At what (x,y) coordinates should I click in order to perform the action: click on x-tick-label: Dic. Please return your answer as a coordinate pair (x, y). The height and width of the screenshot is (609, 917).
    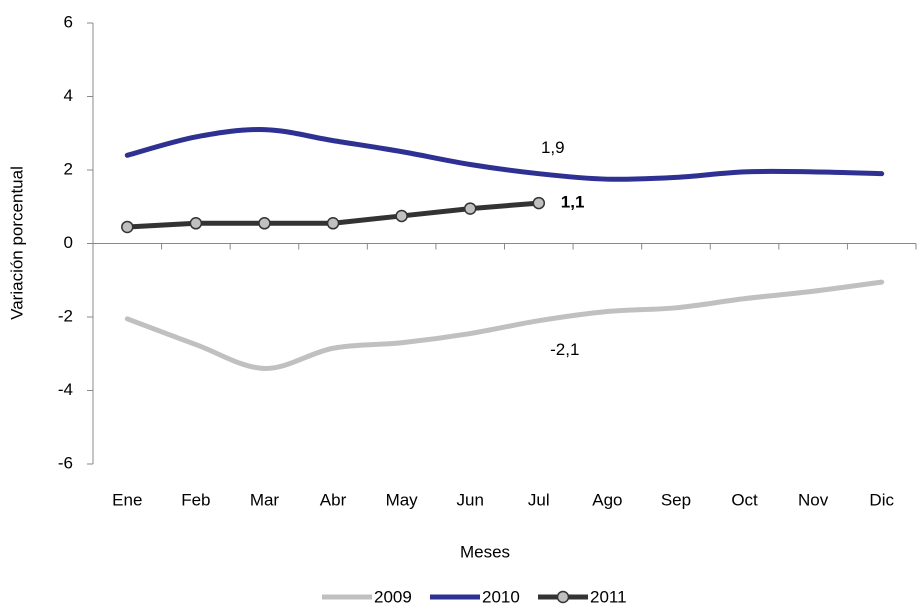
    Looking at the image, I should click on (881, 499).